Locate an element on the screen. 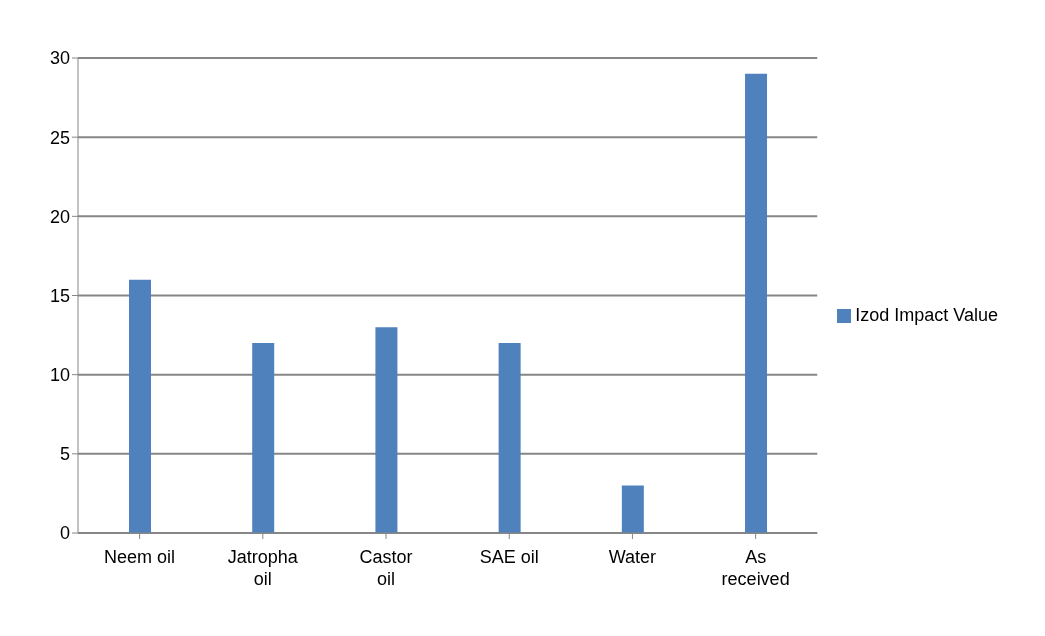 This screenshot has height=636, width=1045. y-tick-label: 15 is located at coordinates (59, 295).